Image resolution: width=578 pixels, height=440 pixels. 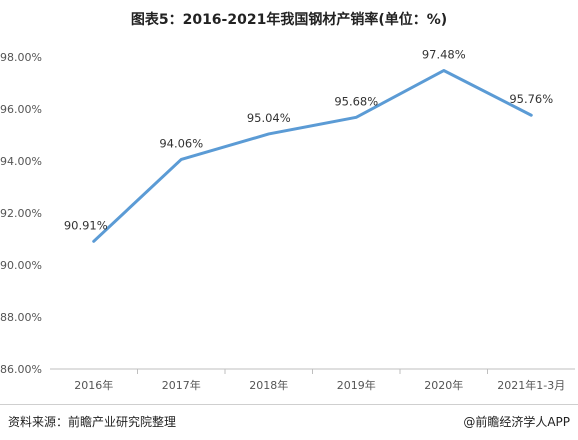 What do you see at coordinates (21, 57) in the screenshot?
I see `y-tick-label: 98.00%` at bounding box center [21, 57].